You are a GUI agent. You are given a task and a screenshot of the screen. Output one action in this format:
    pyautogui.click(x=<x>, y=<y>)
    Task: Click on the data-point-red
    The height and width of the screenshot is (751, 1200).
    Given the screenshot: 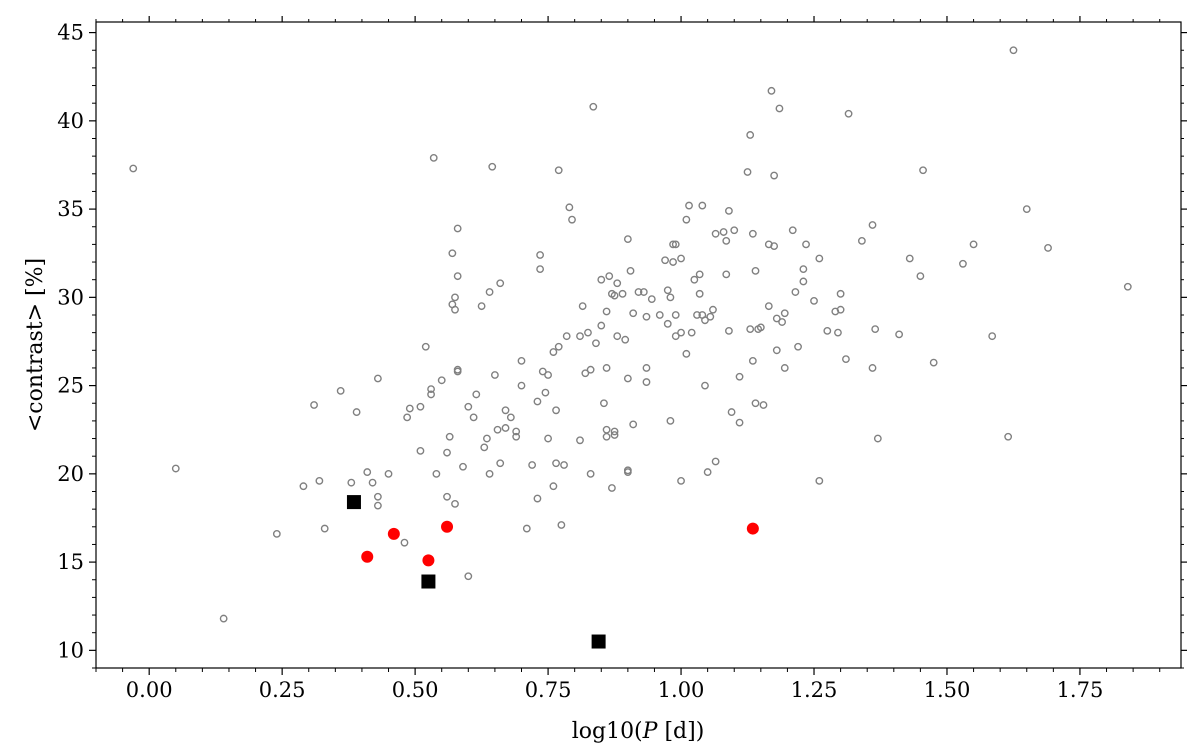 What is the action you would take?
    pyautogui.click(x=428, y=560)
    